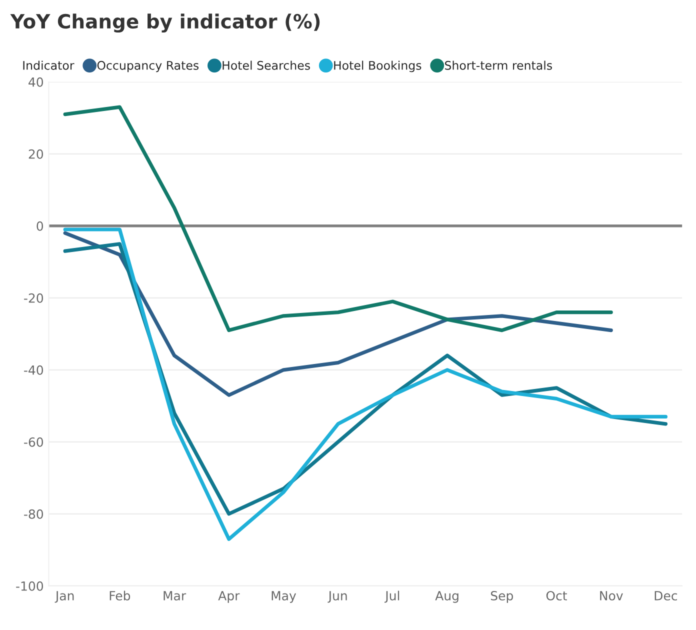  What do you see at coordinates (36, 82) in the screenshot?
I see `y-tick-label: 40` at bounding box center [36, 82].